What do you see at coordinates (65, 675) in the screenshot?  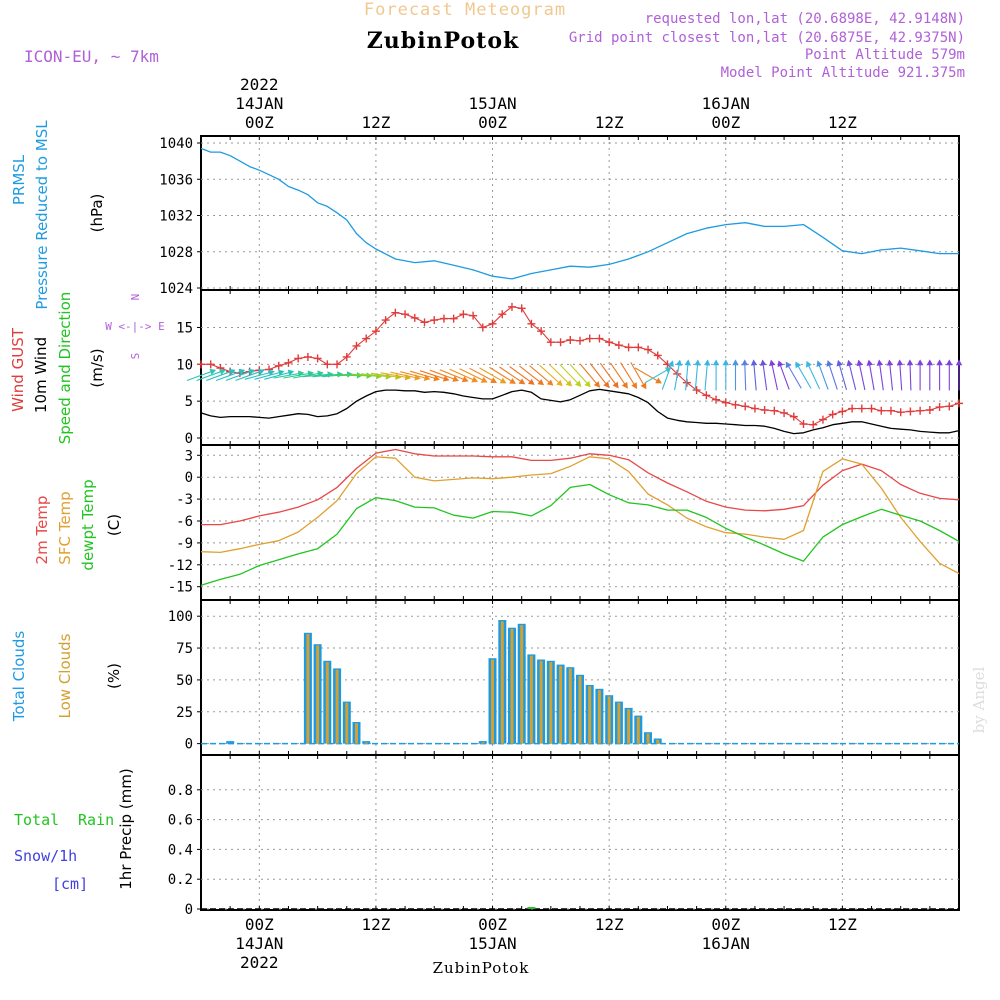 I see `label-low-clouds: Low Clouds` at bounding box center [65, 675].